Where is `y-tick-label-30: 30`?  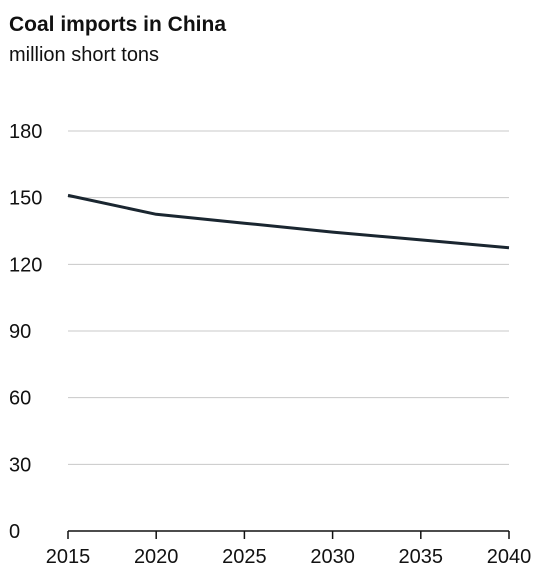 y-tick-label-30: 30 is located at coordinates (20, 465).